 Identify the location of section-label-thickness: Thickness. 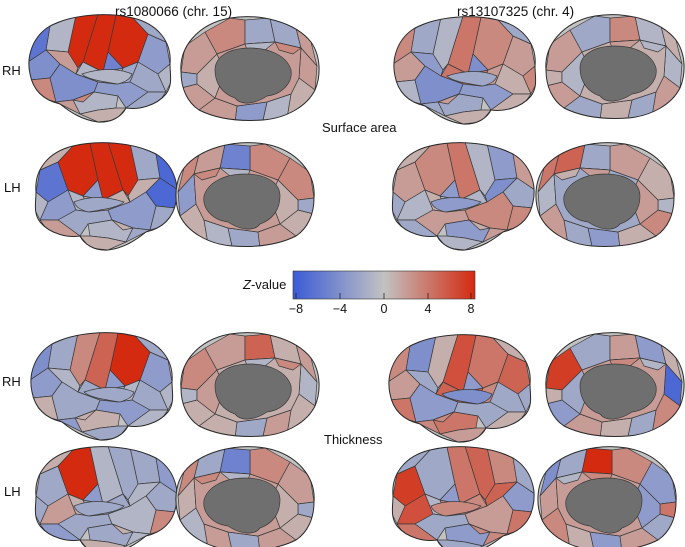
(353, 439).